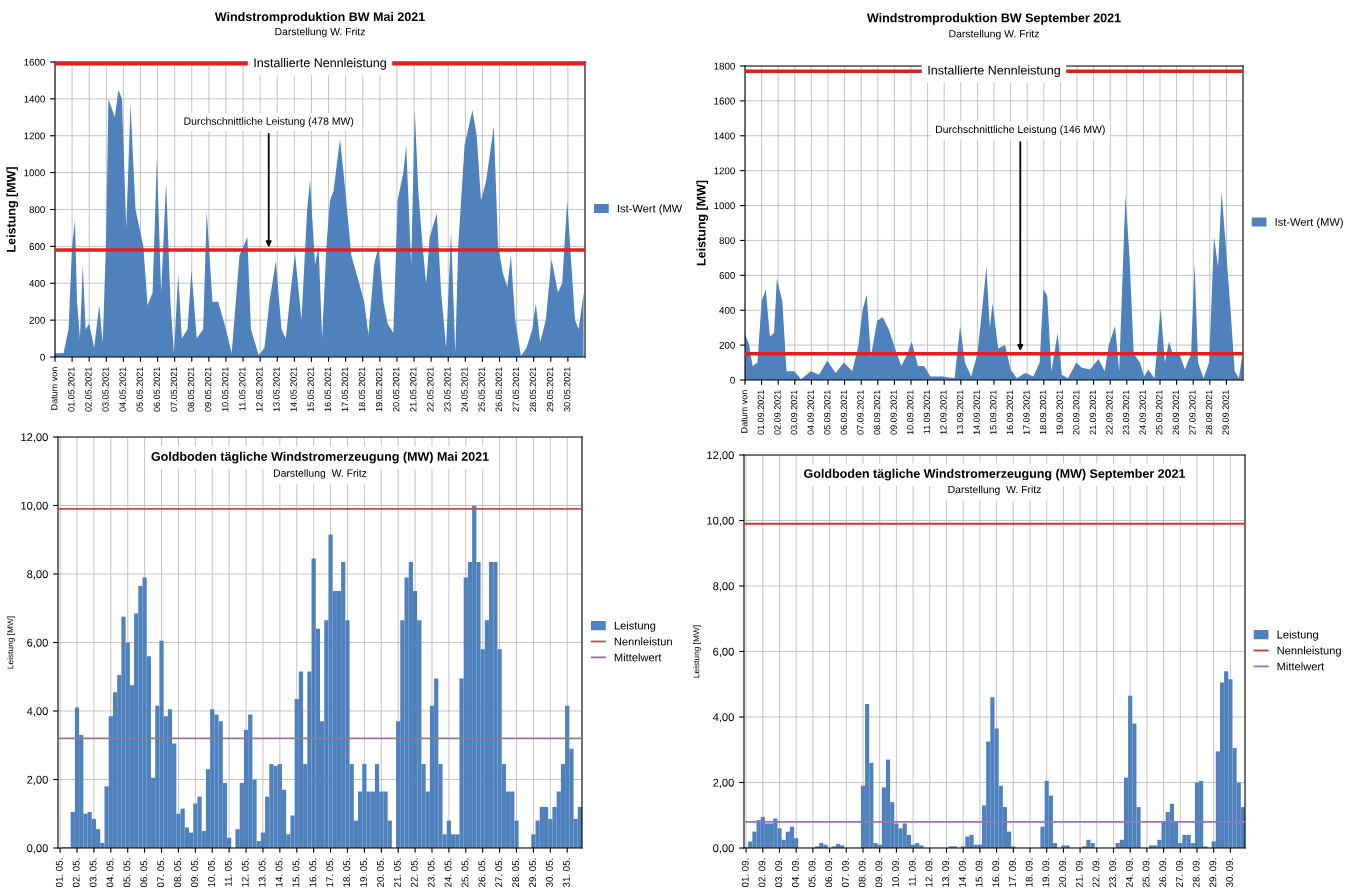  I want to click on x-tick-label: 23.05.2021, so click(447, 389).